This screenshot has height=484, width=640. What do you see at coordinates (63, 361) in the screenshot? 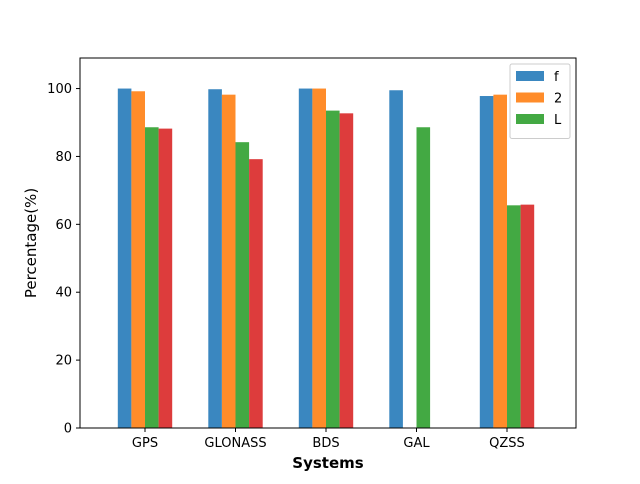
I see `y-tick-label: 20` at bounding box center [63, 361].